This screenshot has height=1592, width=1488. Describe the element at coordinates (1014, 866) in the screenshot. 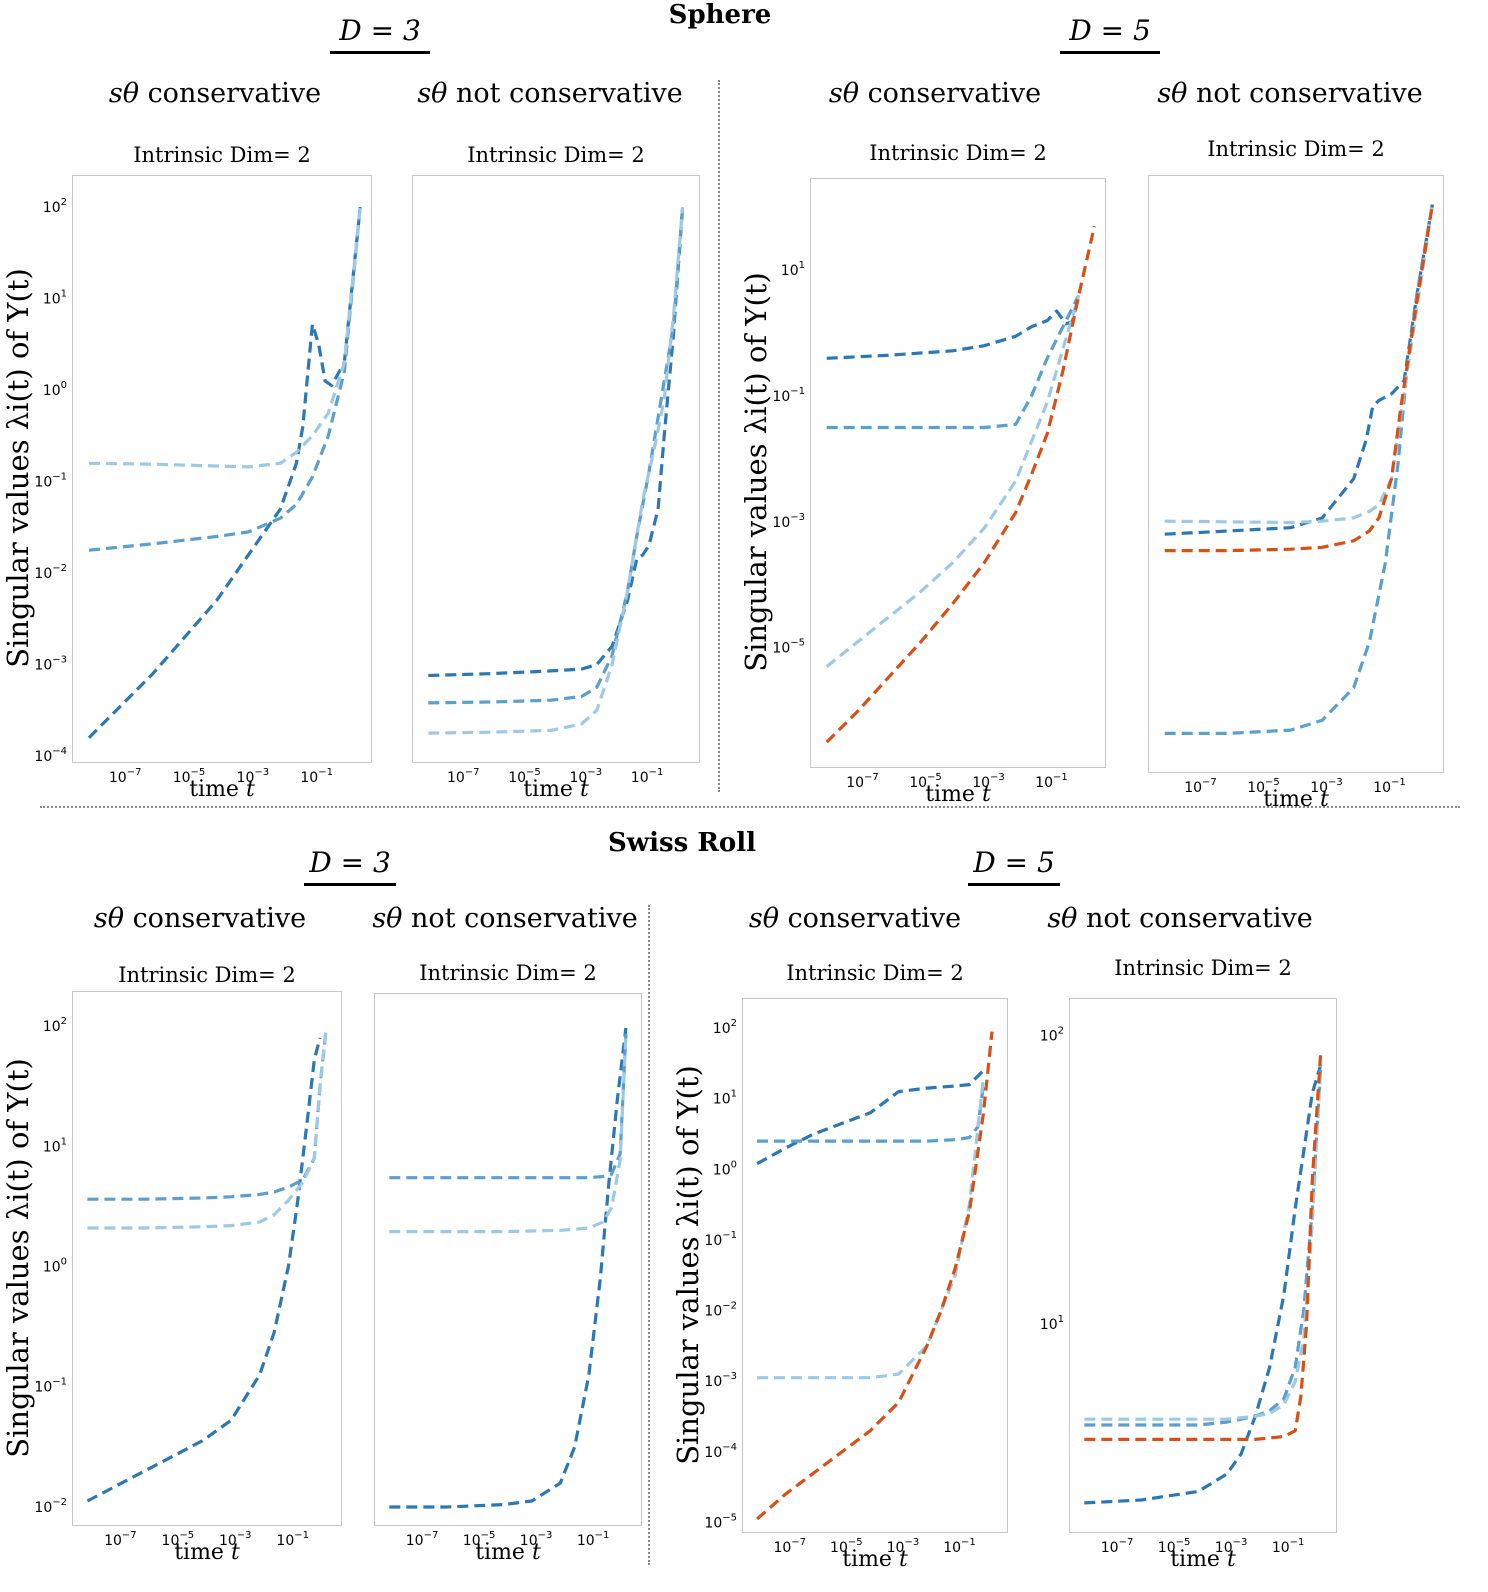

I see `swiss-d5-label: D = 5` at that location.